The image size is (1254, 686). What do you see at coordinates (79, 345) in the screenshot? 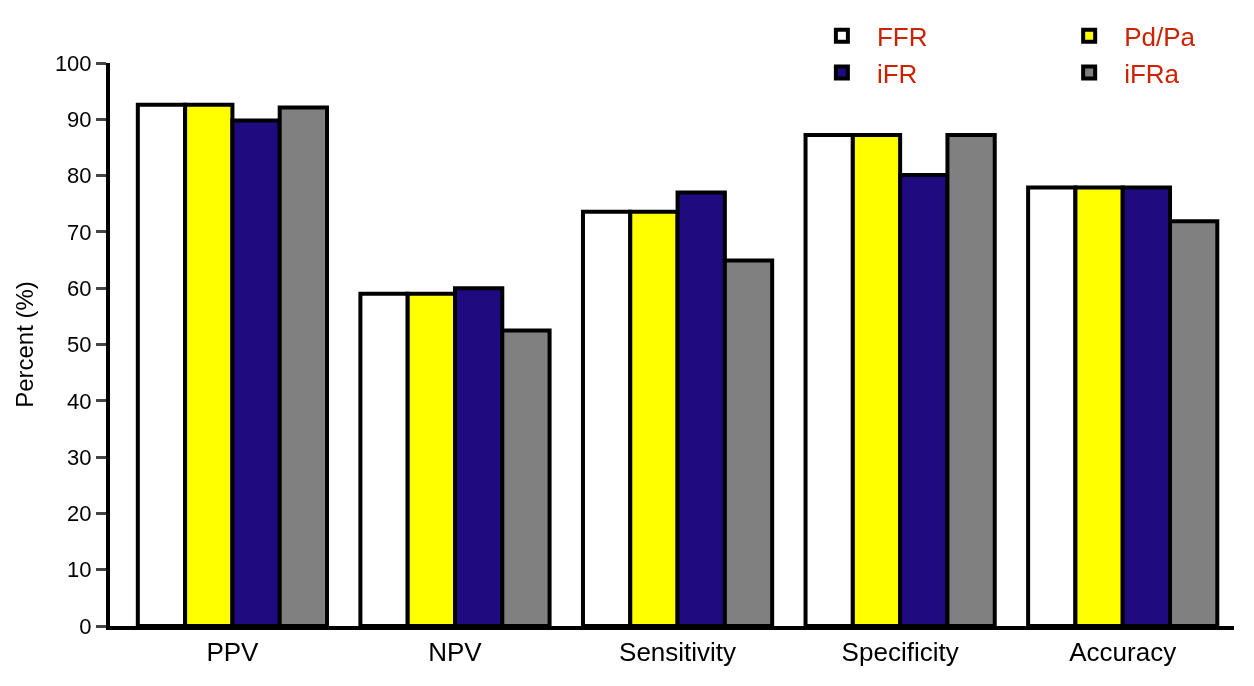
I see `y-tick-label: 50` at bounding box center [79, 345].